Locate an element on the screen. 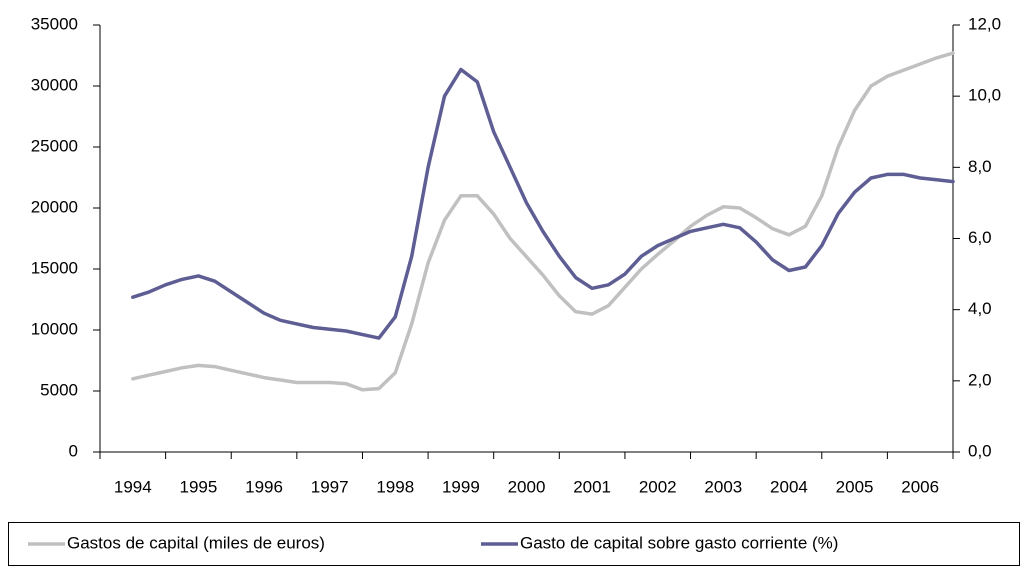 Image resolution: width=1024 pixels, height=569 pixels. y2-tick-label: 12,0 is located at coordinates (984, 23).